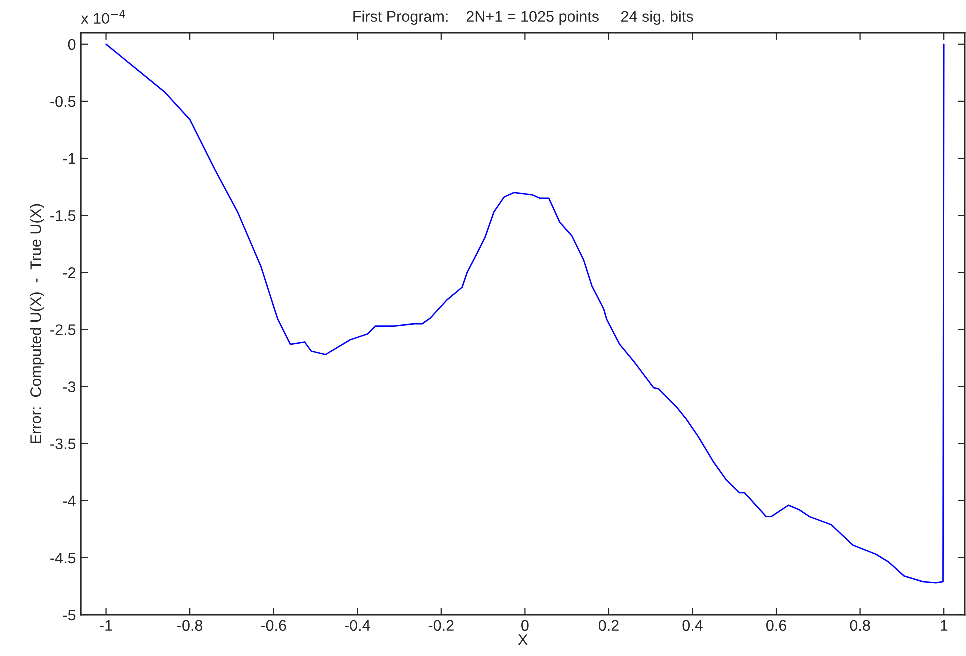 The width and height of the screenshot is (966, 656). Describe the element at coordinates (944, 625) in the screenshot. I see `x-tick-label: 1` at that location.